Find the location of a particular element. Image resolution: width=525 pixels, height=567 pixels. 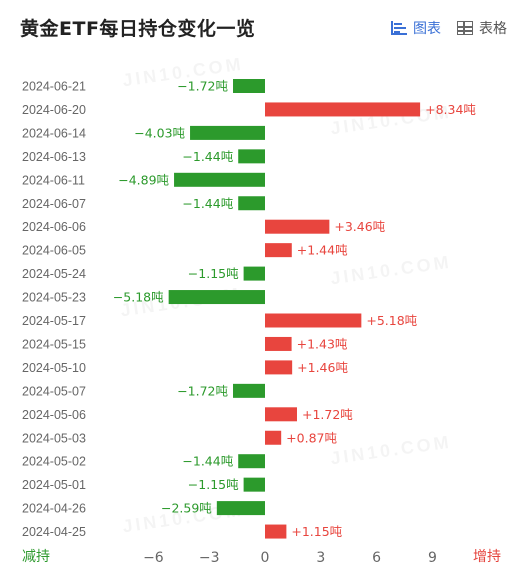

table-icon is located at coordinates (465, 28).